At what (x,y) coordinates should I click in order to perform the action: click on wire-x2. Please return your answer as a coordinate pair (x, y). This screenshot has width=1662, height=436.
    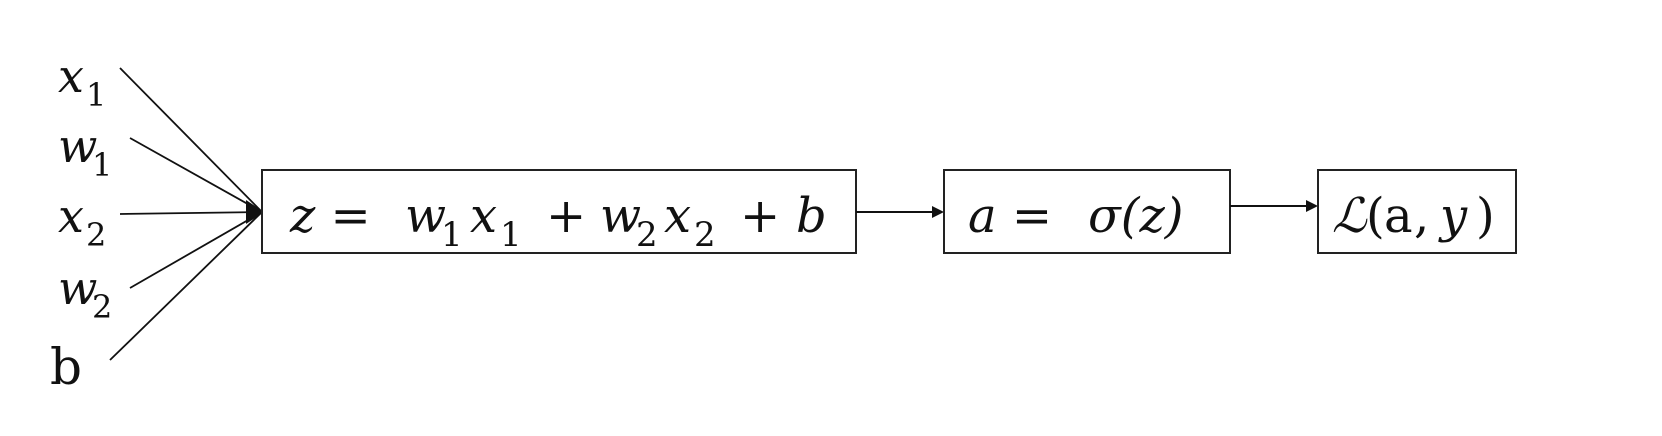
    Looking at the image, I should click on (191, 213).